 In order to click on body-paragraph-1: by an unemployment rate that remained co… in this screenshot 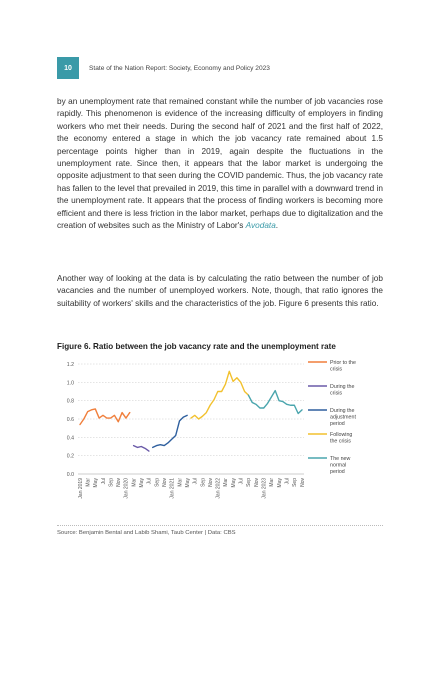, I will do `click(220, 164)`.